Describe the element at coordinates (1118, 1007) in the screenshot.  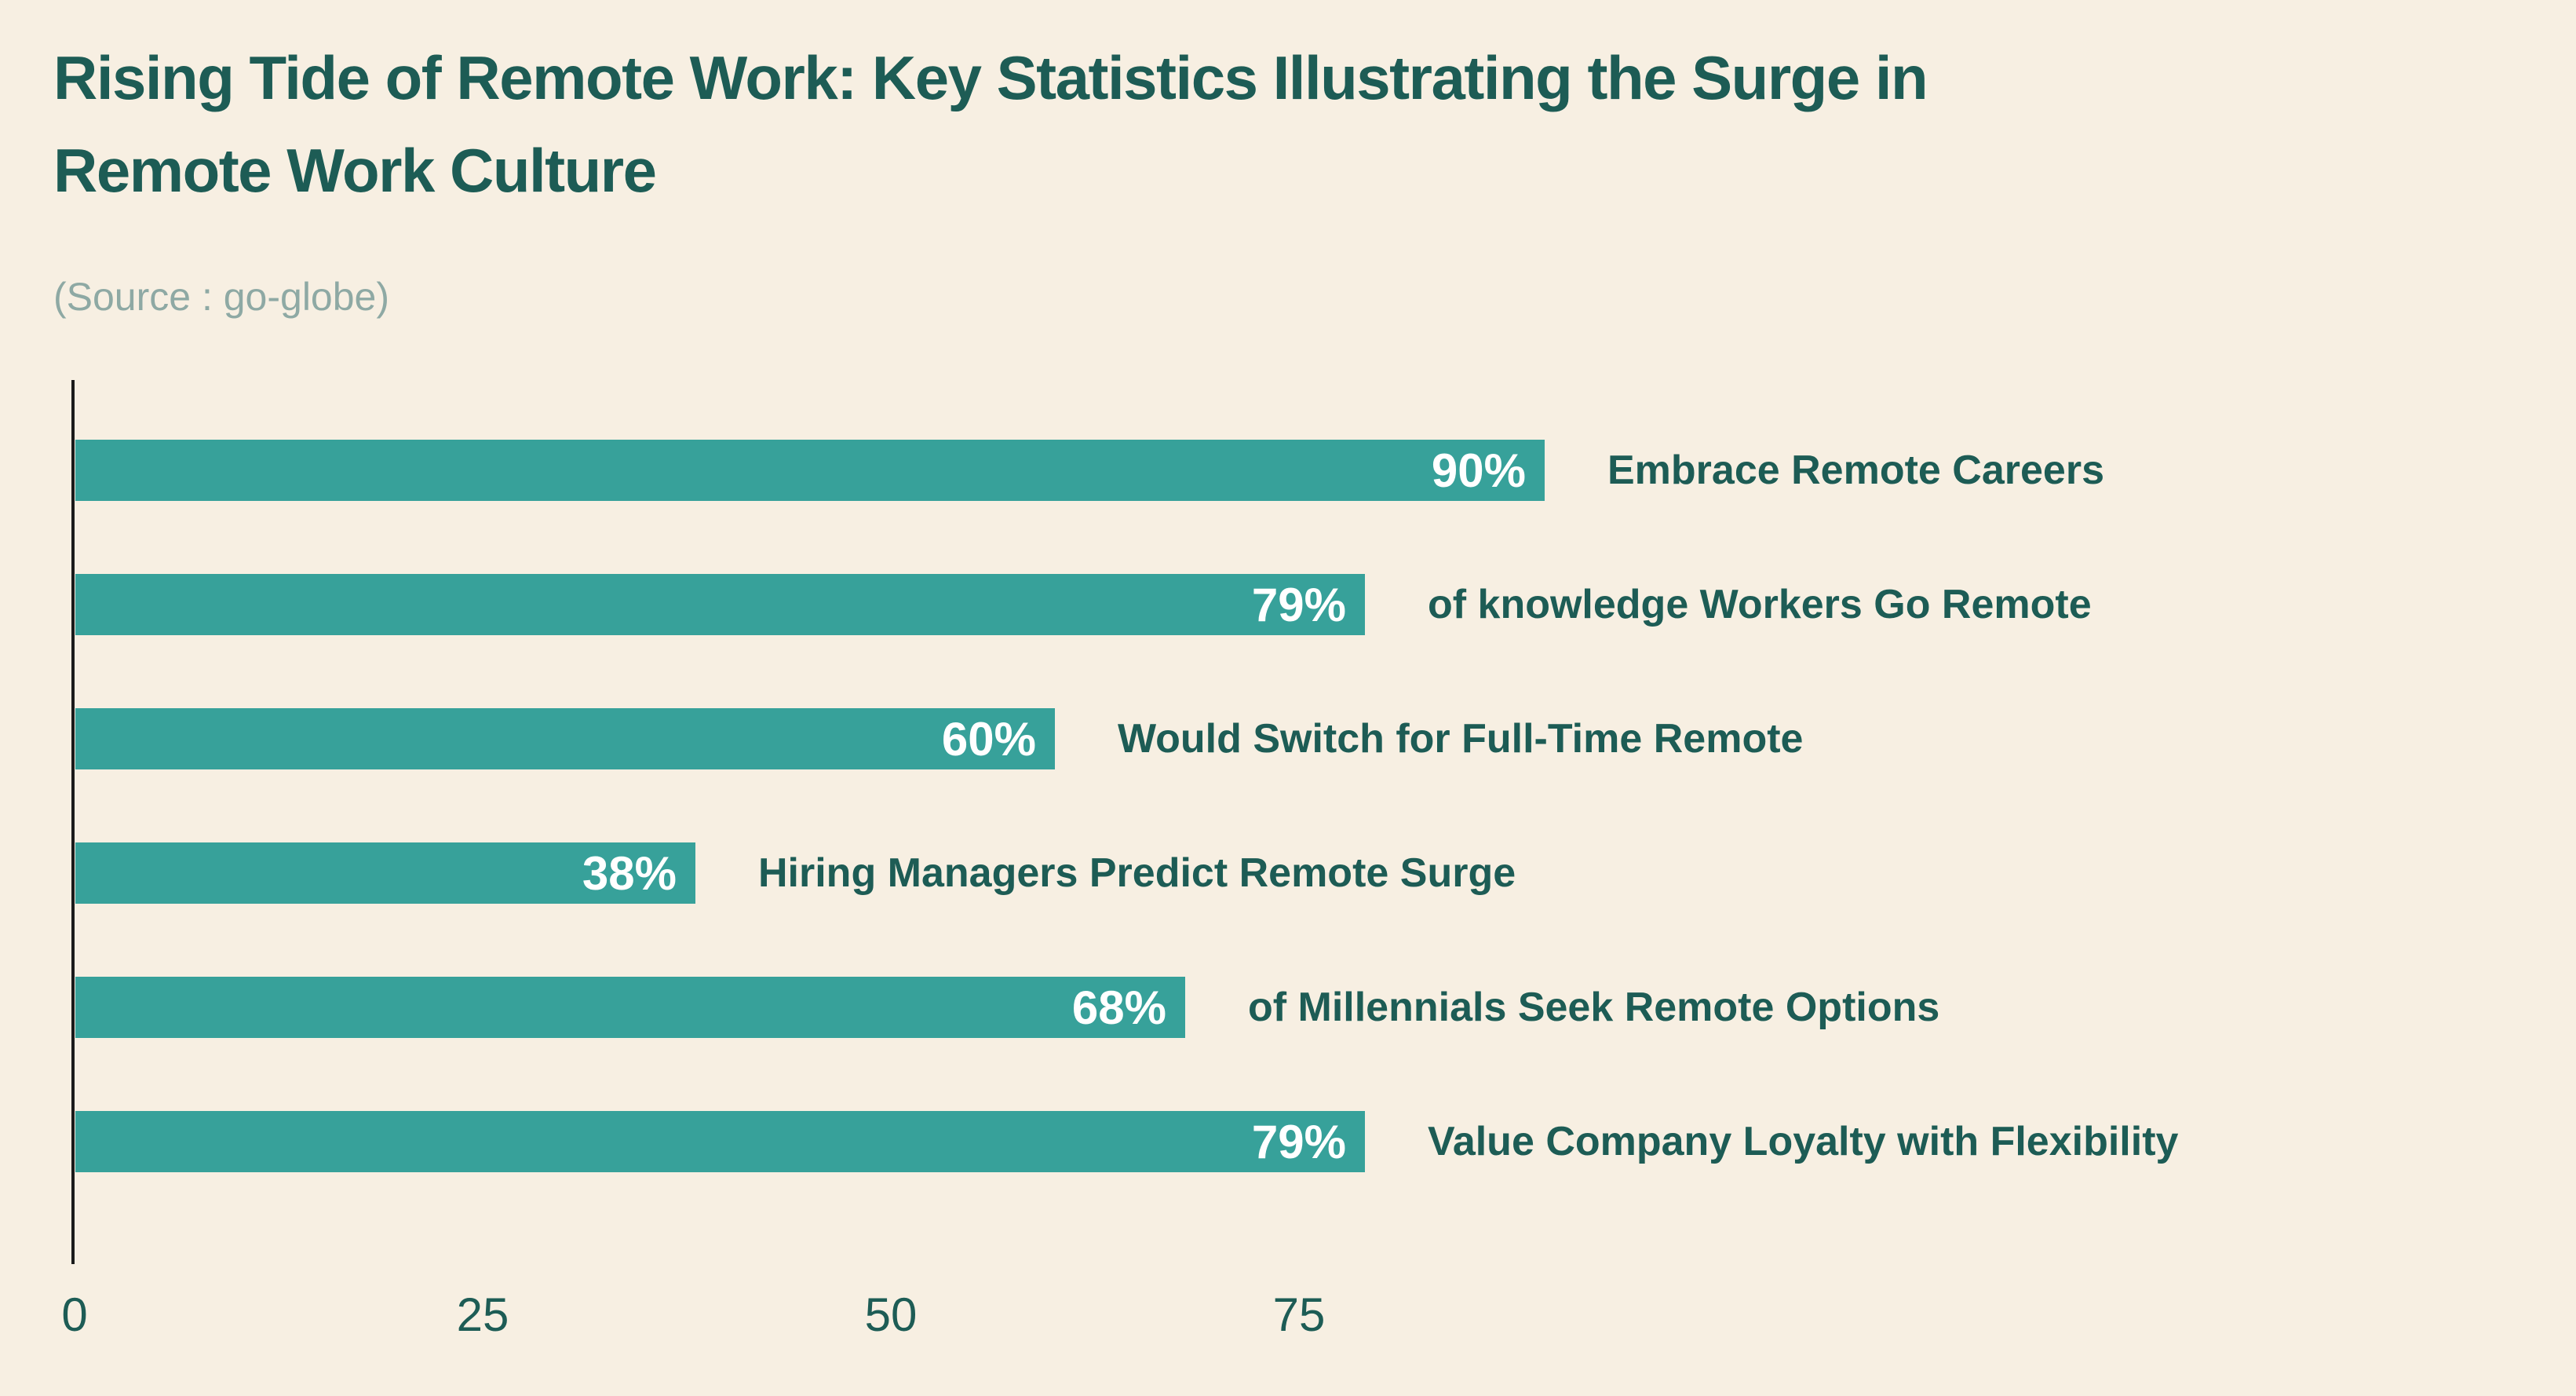
I see `bar-value-label: 68%` at that location.